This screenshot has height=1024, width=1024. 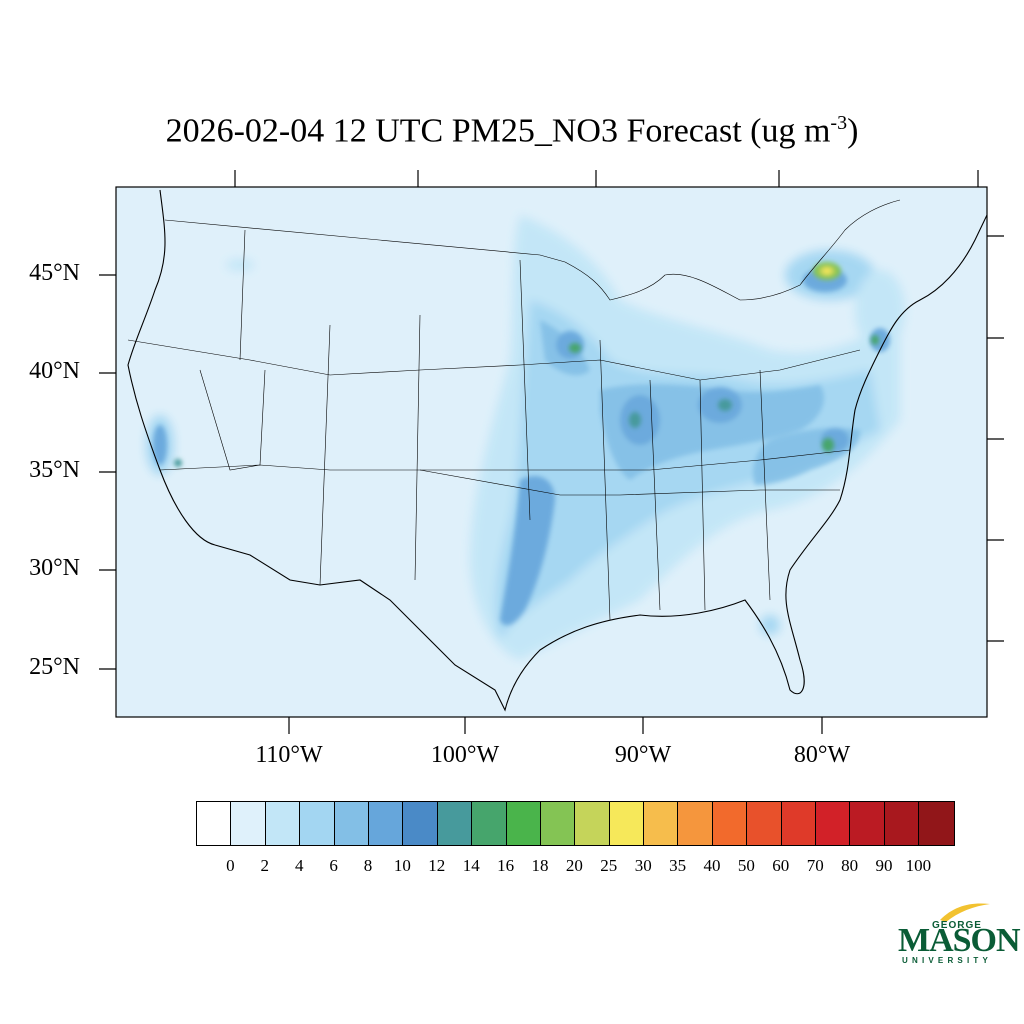 What do you see at coordinates (265, 865) in the screenshot?
I see `colorbar-label: 2` at bounding box center [265, 865].